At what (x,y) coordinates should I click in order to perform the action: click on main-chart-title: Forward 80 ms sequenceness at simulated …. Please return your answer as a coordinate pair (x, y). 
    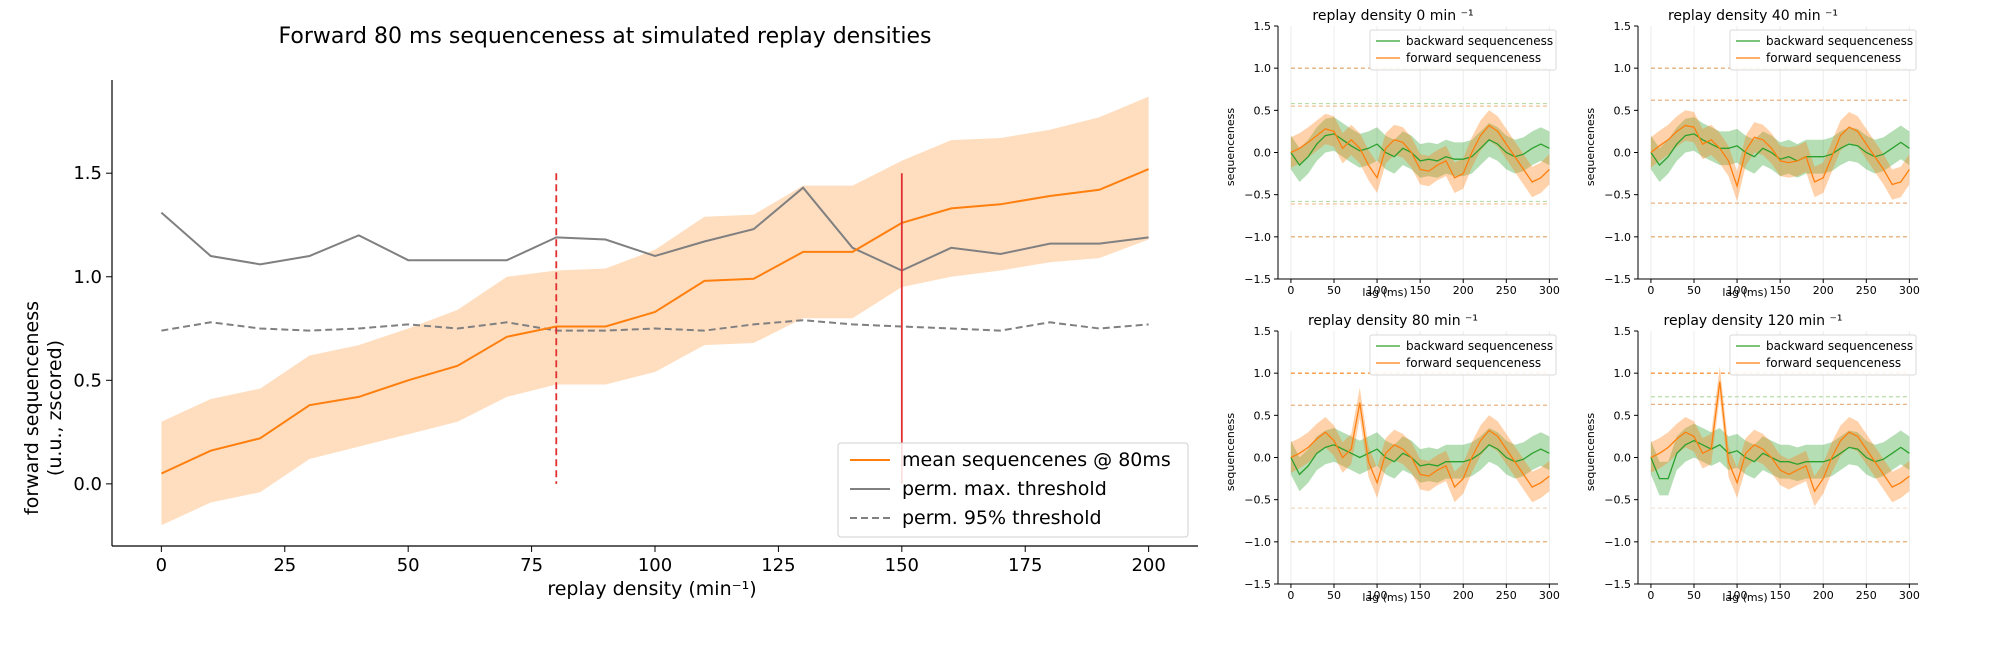
    Looking at the image, I should click on (605, 36).